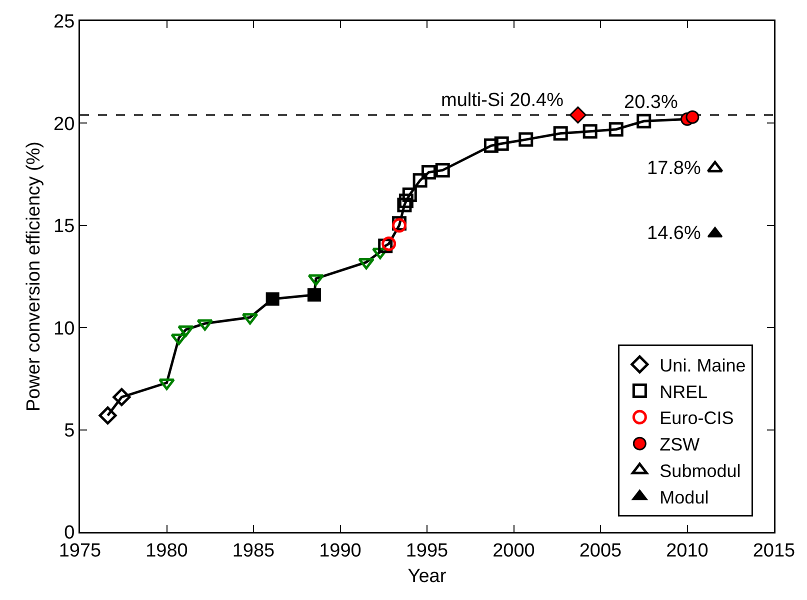  I want to click on legend-label: Euro-CIS, so click(697, 418).